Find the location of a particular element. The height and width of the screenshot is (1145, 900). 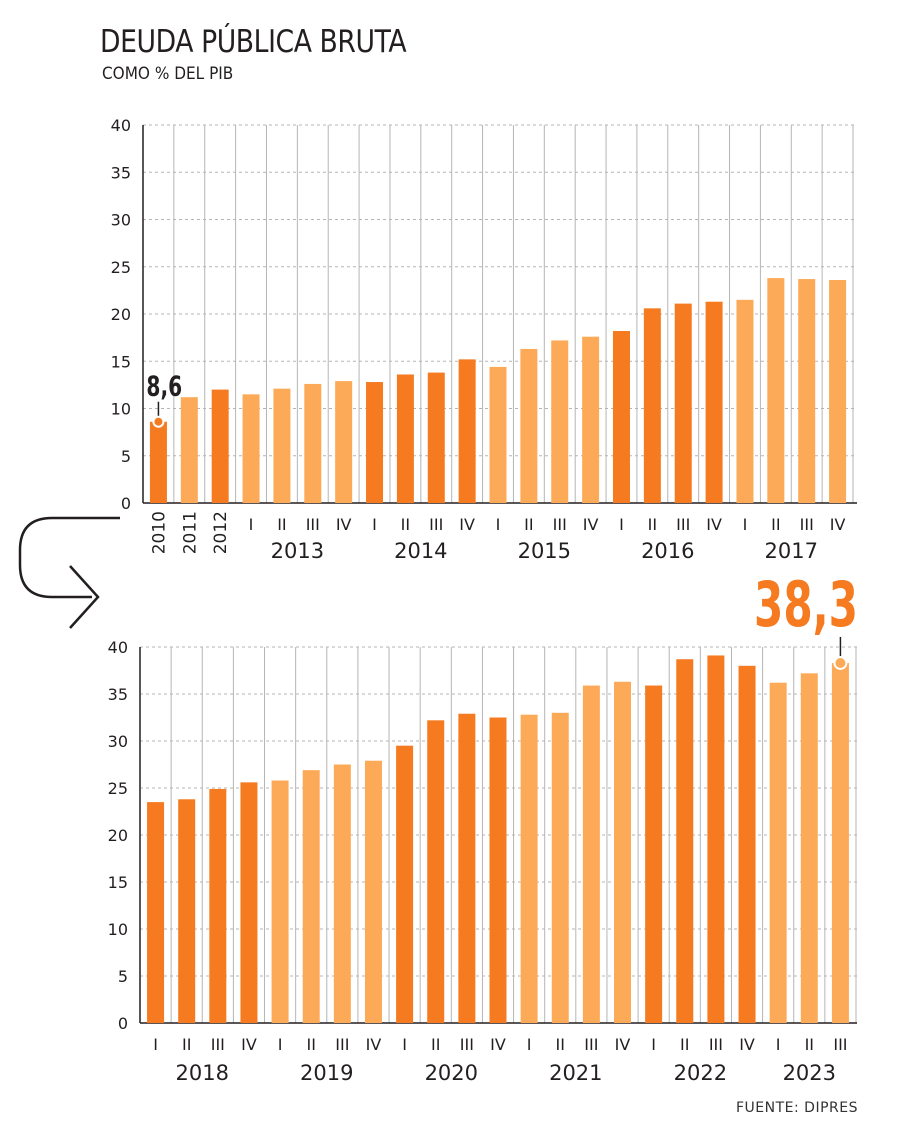

arrow-head-icon is located at coordinates (84, 597).